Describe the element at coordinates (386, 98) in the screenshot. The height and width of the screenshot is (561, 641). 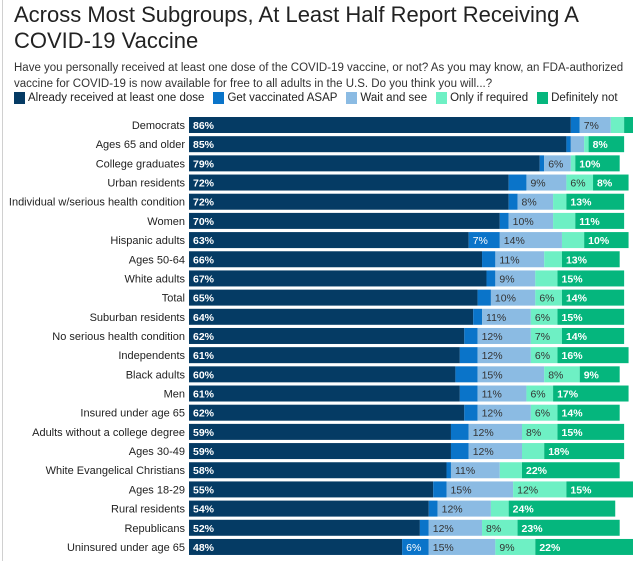
I see `legend-item-wait-and-see: Wait and see` at that location.